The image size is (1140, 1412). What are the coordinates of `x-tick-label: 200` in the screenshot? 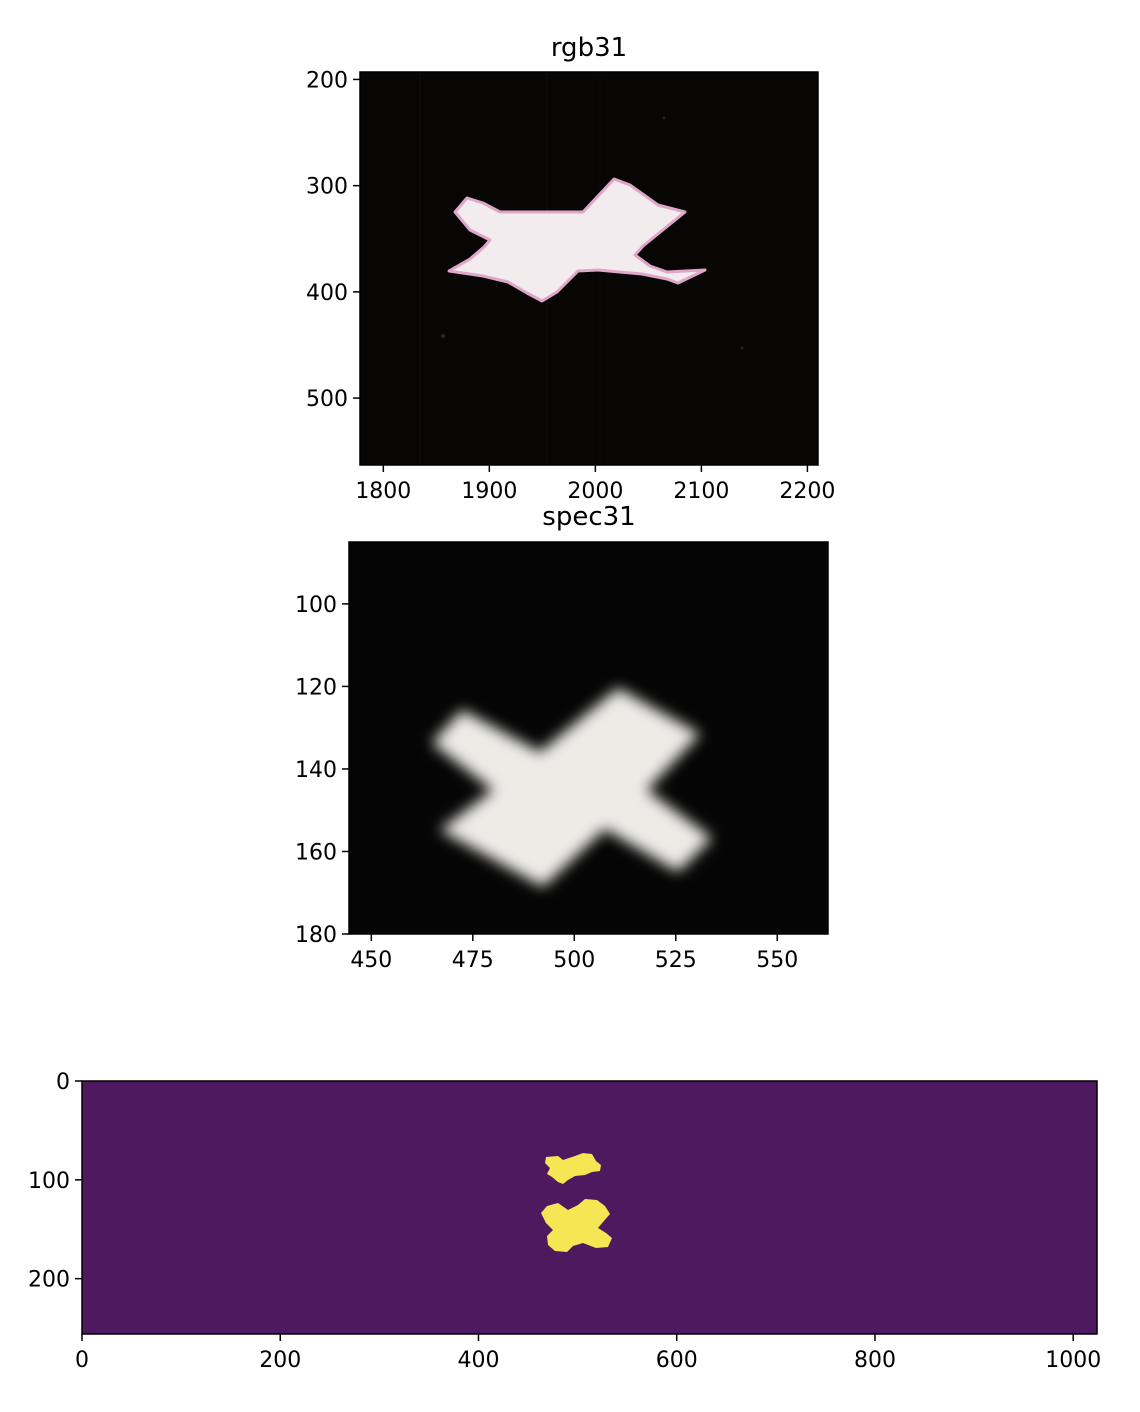 It's located at (280, 1360).